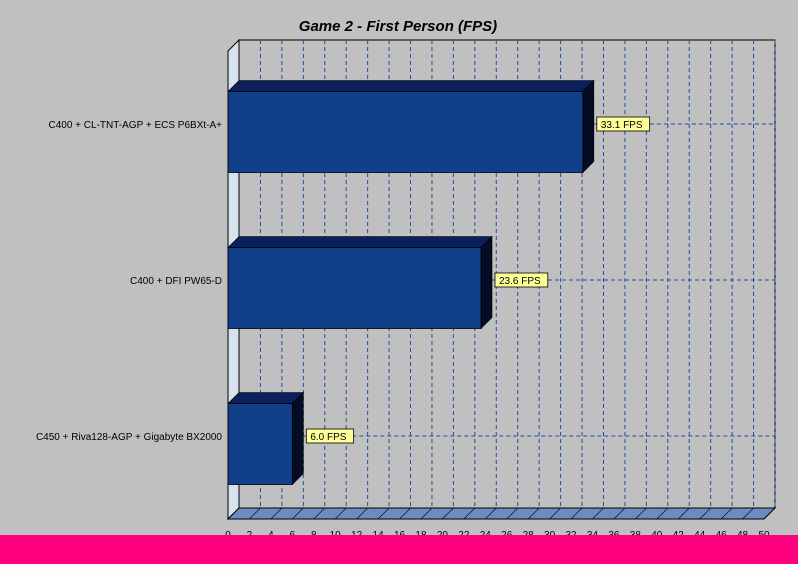 The height and width of the screenshot is (564, 798). Describe the element at coordinates (176, 281) in the screenshot. I see `category-label: C400 + DFI PW65-D` at that location.